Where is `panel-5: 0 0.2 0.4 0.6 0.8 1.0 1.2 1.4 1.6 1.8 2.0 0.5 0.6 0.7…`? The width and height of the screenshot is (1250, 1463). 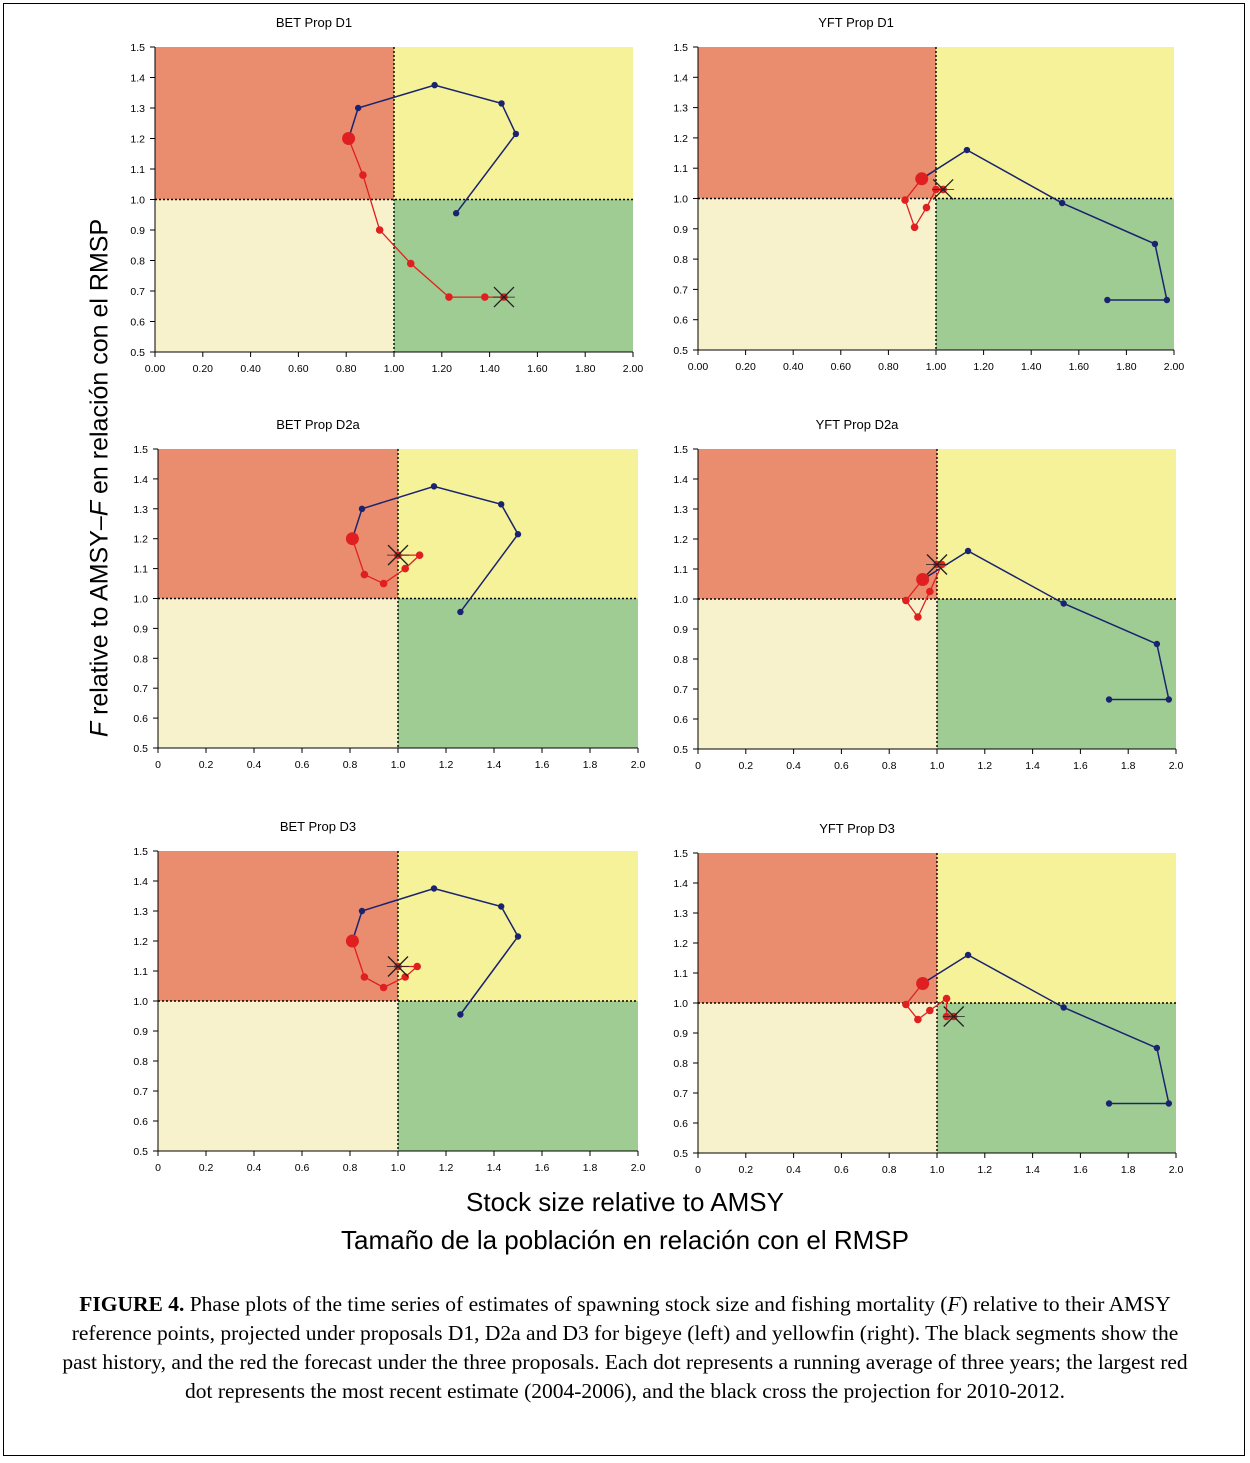 panel-5: 0 0.2 0.4 0.6 0.8 1.0 1.2 1.4 1.6 1.8 2.0 0.5 0.6 0.7… is located at coordinates (389, 996).